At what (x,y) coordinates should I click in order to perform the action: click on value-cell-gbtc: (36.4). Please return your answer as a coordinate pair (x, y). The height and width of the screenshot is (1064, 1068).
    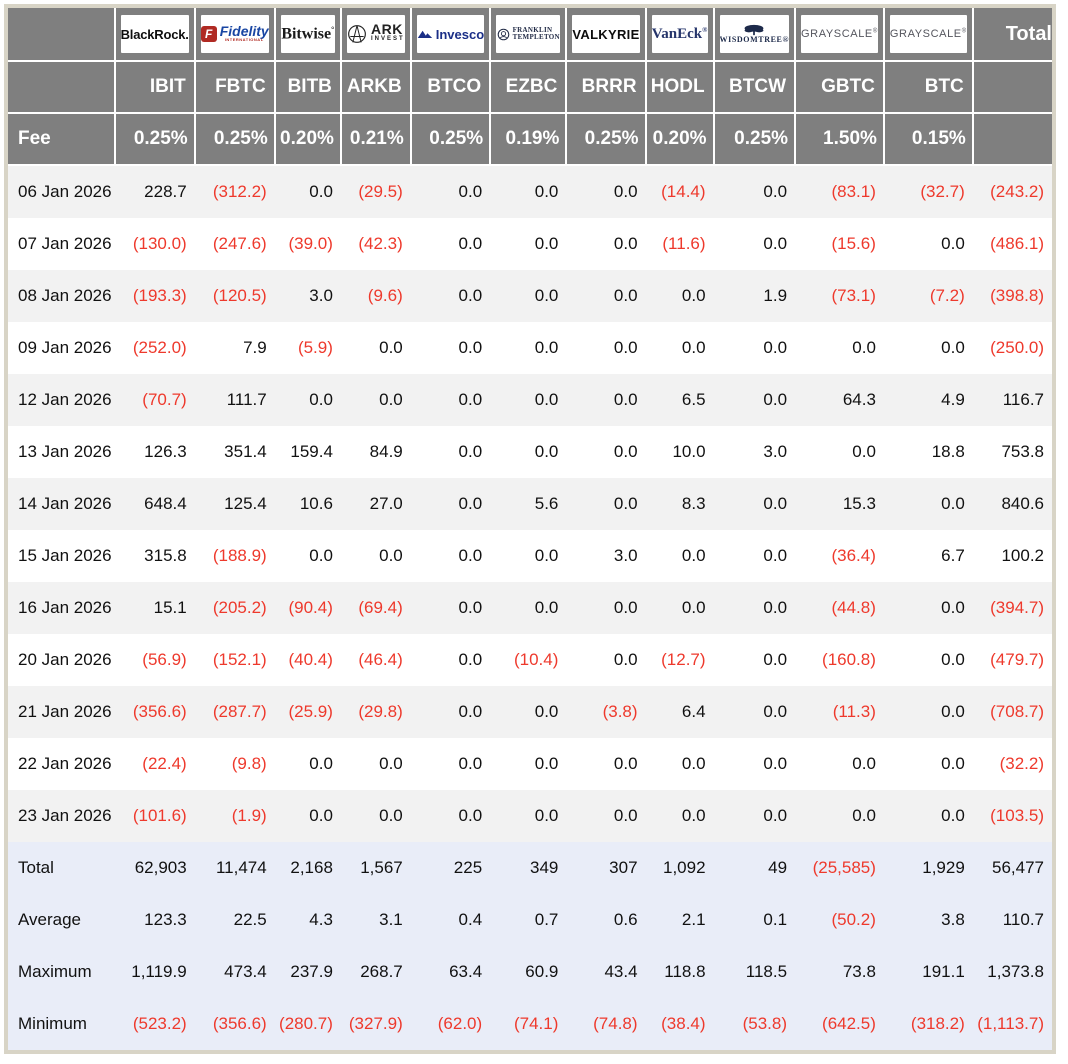
    Looking at the image, I should click on (853, 555).